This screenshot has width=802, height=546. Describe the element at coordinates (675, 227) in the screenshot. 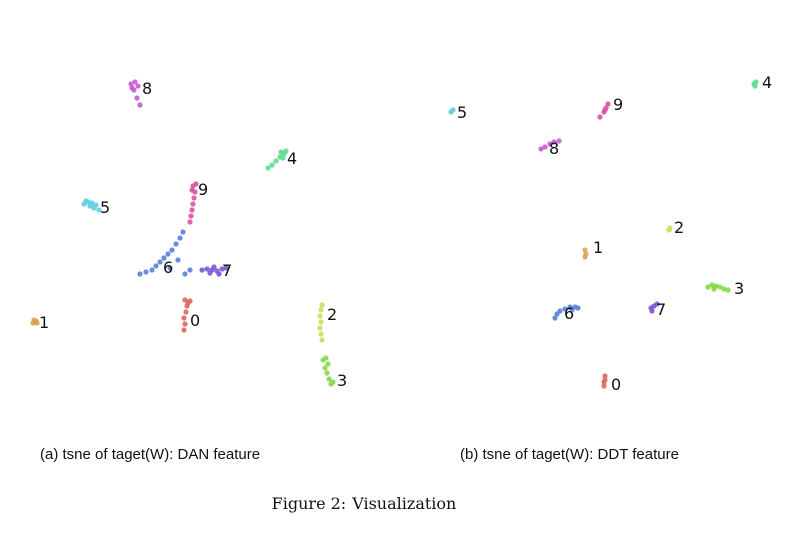

I see `cluster-2: 2` at that location.